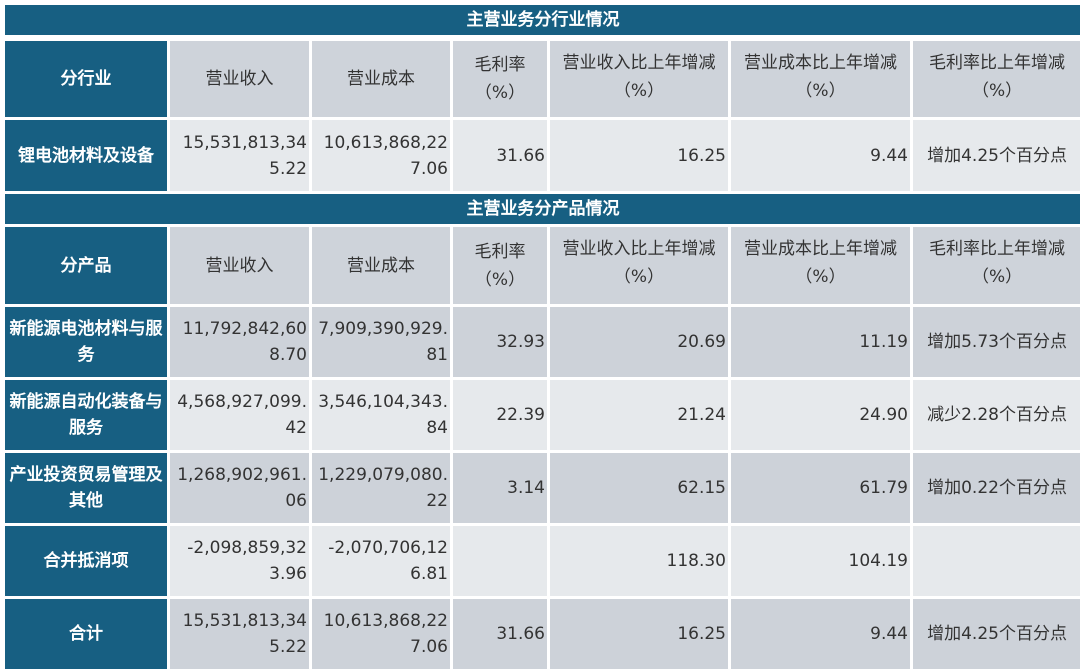  What do you see at coordinates (239, 415) in the screenshot?
I see `cell-value: 4,568,927,099.42` at bounding box center [239, 415].